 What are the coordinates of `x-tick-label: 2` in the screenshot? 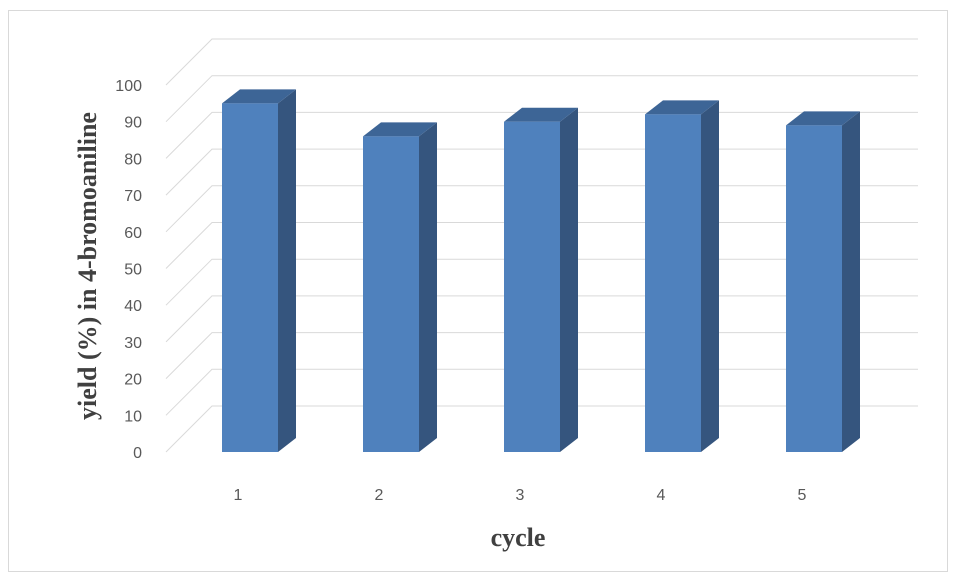 It's located at (379, 495).